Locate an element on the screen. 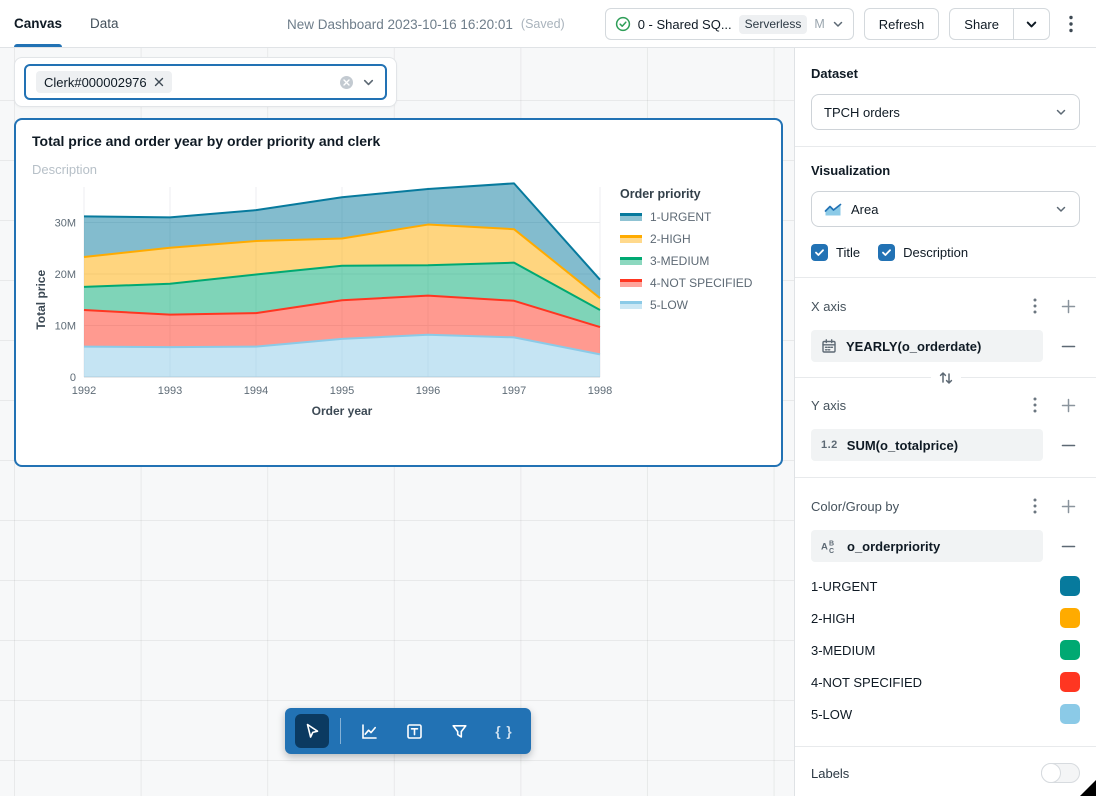 Image resolution: width=1096 pixels, height=796 pixels. filter-select: Clerk#000002976 is located at coordinates (205, 82).